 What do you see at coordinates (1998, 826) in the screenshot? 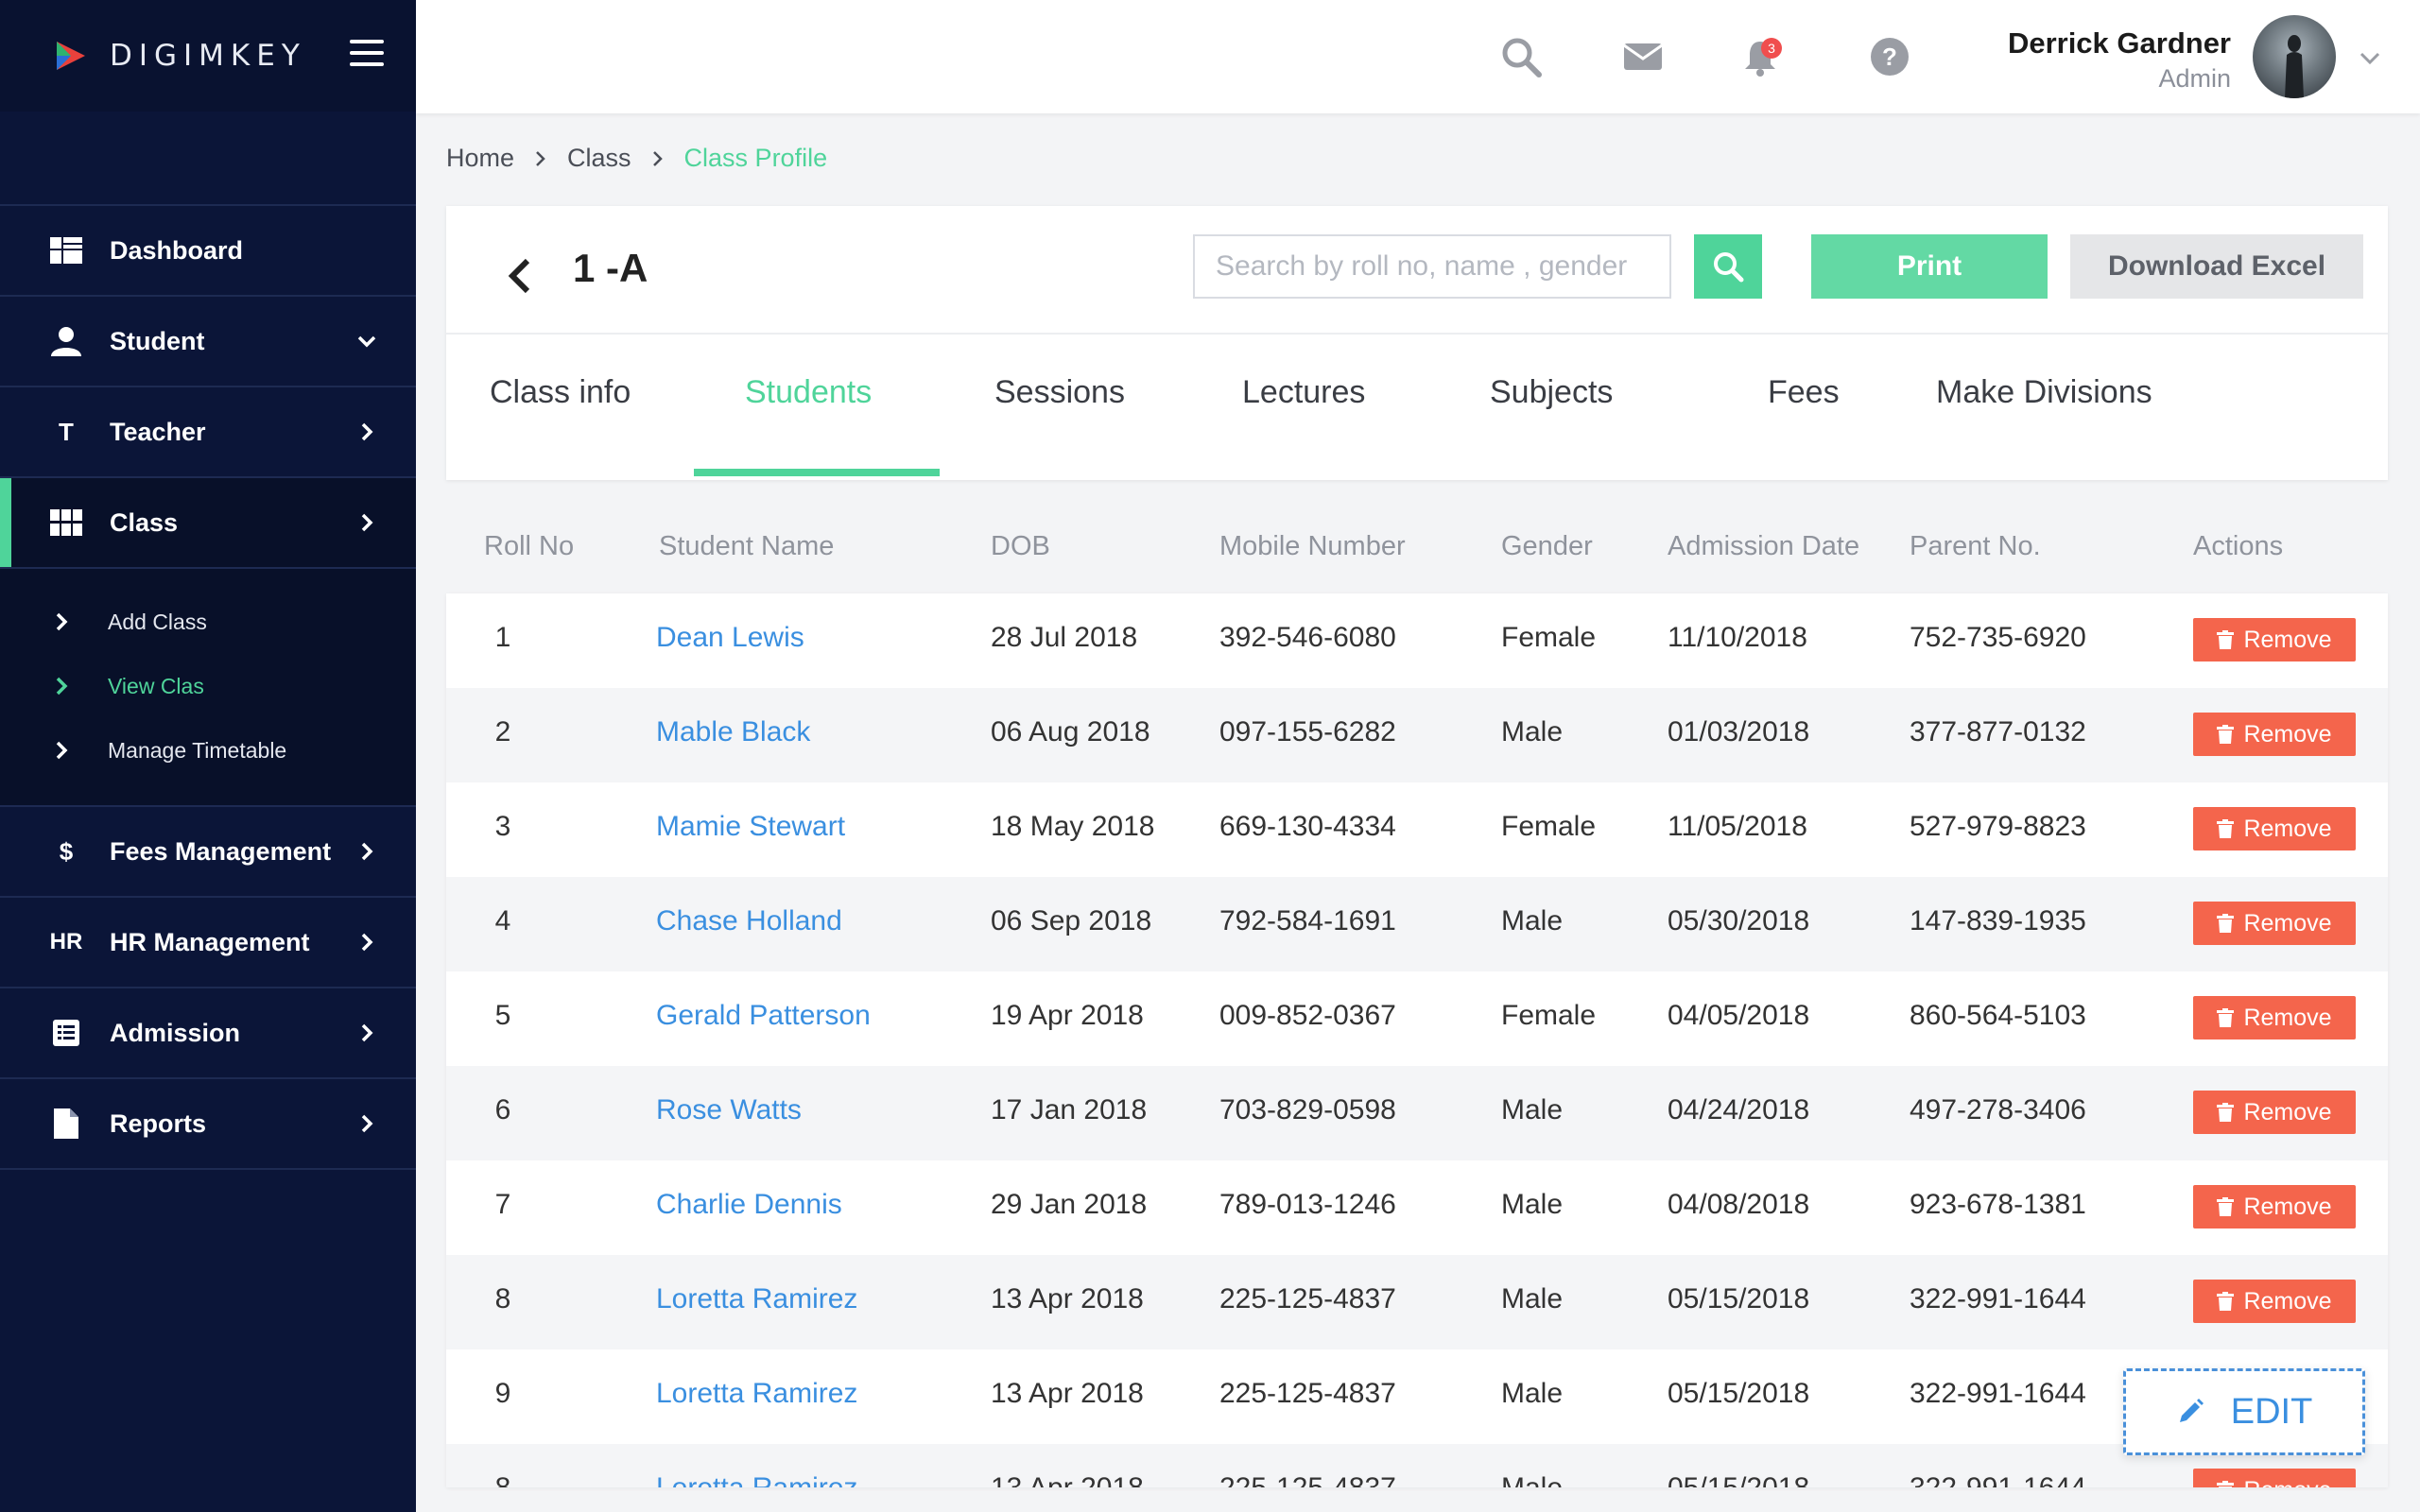
I see `cell-parent: 527-979-8823` at bounding box center [1998, 826].